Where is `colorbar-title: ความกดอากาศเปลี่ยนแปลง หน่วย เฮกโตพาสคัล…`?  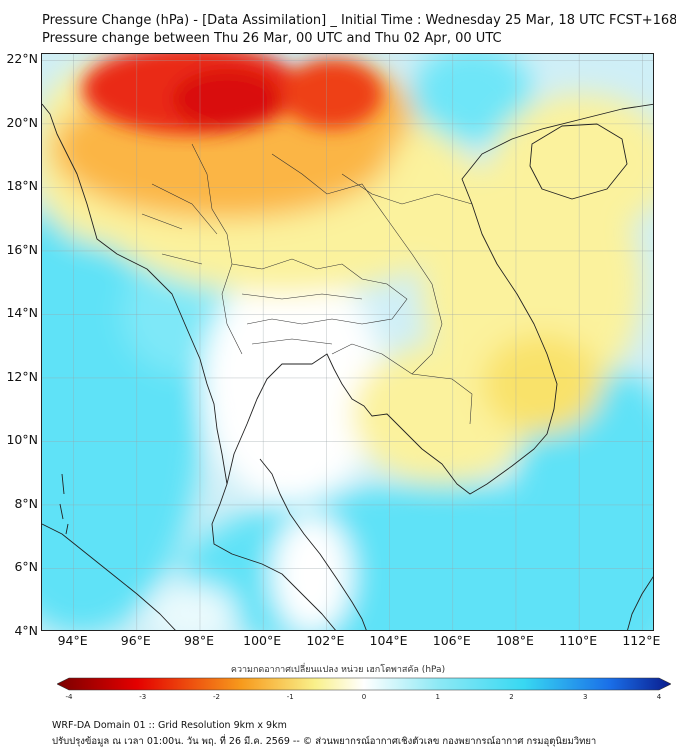 colorbar-title: ความกดอากาศเปลี่ยนแปลง หน่วย เฮกโตพาสคัล… is located at coordinates (338, 670).